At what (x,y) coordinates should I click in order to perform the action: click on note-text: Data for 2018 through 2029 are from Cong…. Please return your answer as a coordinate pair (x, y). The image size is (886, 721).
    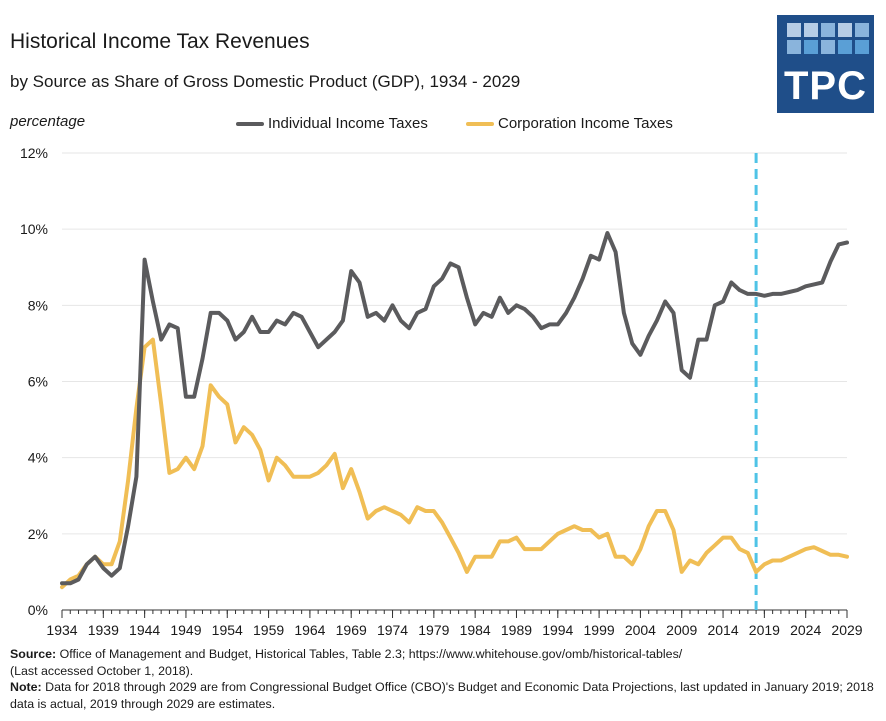
    Looking at the image, I should click on (442, 695).